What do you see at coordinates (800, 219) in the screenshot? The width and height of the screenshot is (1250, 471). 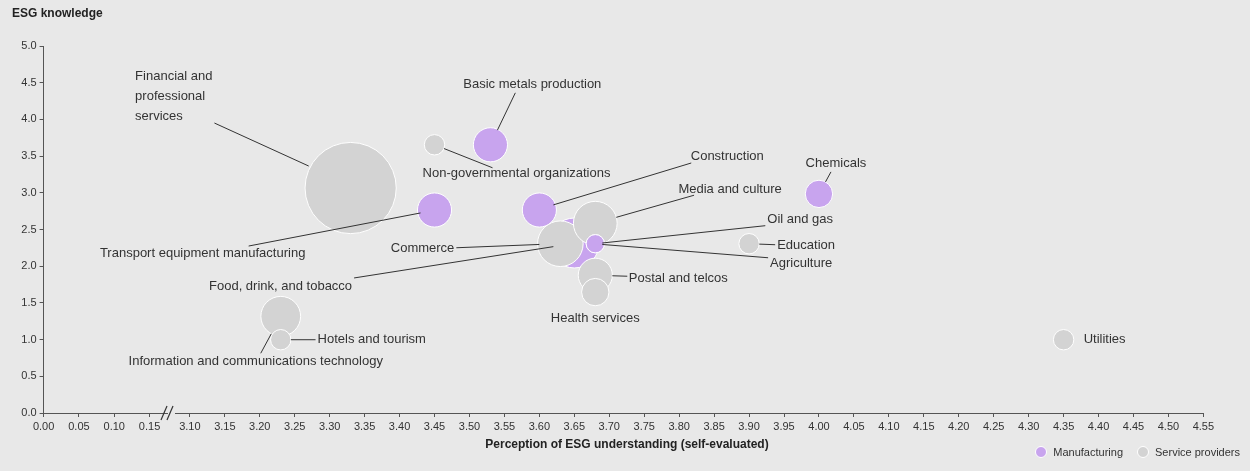 I see `annotation: Oil and gas` at bounding box center [800, 219].